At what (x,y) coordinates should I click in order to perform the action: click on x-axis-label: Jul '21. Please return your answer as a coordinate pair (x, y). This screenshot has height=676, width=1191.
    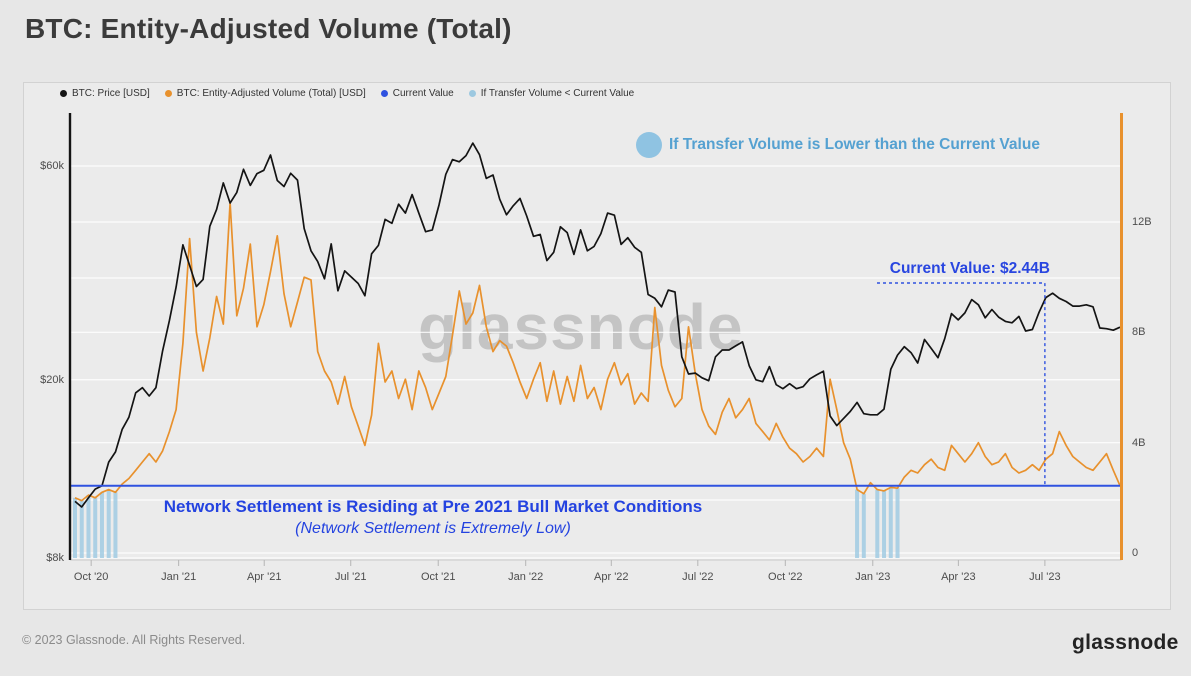
    Looking at the image, I should click on (351, 577).